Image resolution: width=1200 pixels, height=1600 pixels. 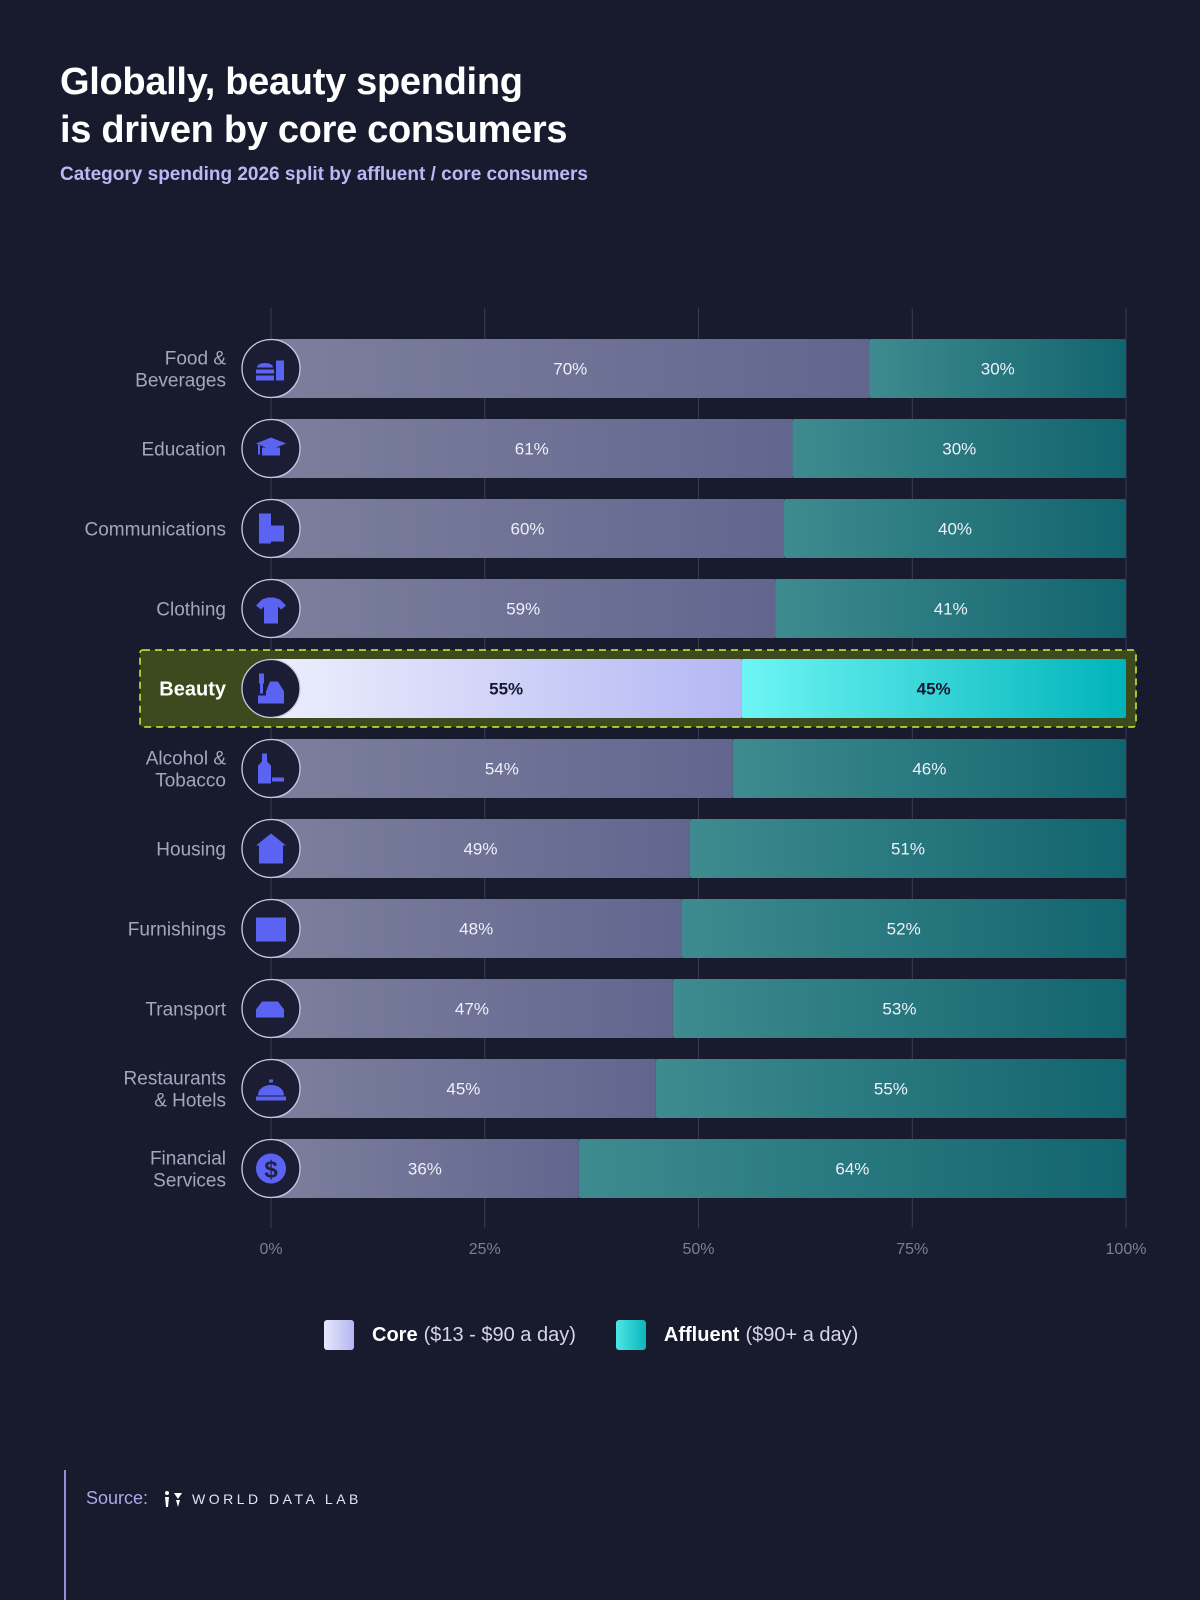 I want to click on data-label-core: 49%, so click(x=480, y=849).